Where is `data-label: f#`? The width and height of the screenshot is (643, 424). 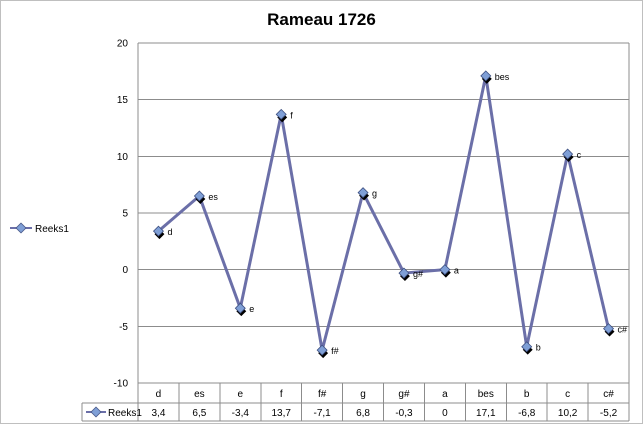
data-label: f# is located at coordinates (335, 351).